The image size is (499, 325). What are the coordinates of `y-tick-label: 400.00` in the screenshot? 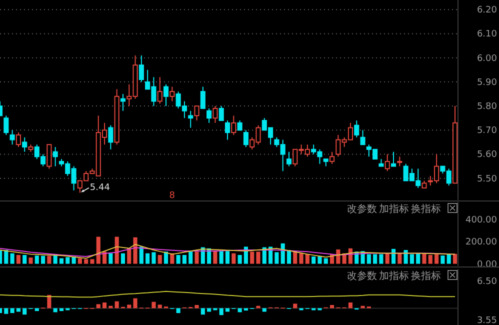 It's located at (482, 221).